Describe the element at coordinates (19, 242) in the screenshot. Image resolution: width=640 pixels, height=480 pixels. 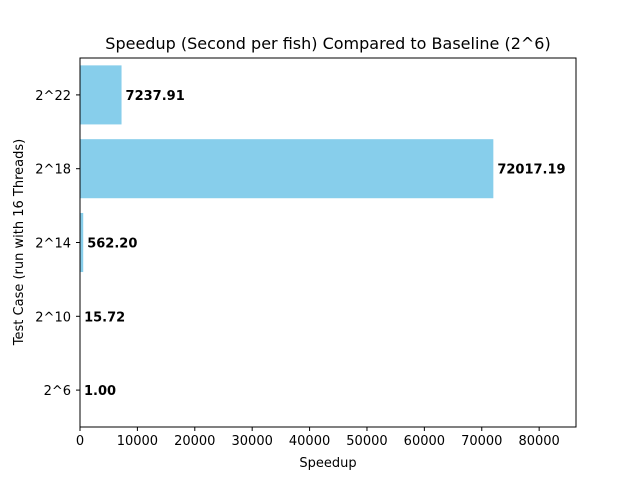
I see `y-axis-label: Test Case (run with 16 Threads)` at that location.